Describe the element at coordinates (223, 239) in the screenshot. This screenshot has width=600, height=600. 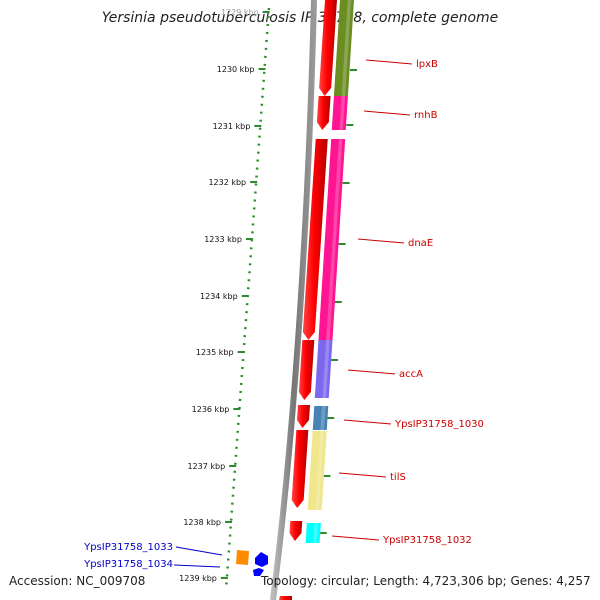
I see `tick-label: 1233 kbp` at that location.